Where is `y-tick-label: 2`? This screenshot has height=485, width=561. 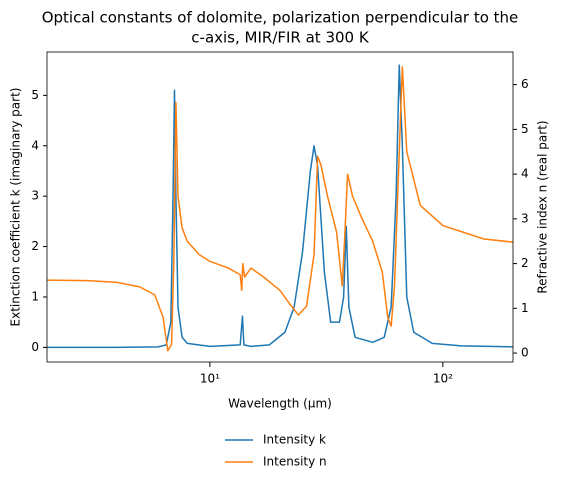 y-tick-label: 2 is located at coordinates (35, 246).